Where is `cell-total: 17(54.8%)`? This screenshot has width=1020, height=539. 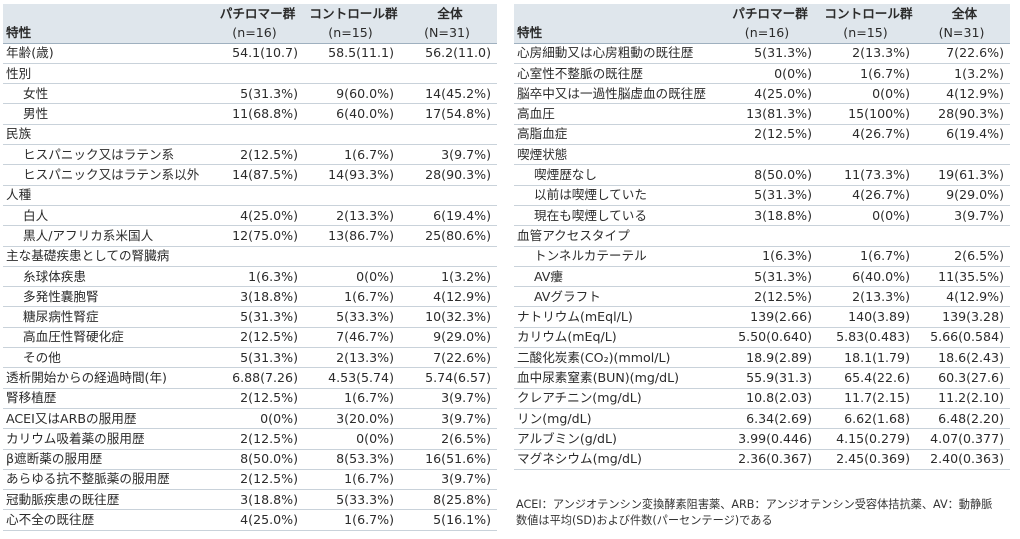
cell-total: 17(54.8%) is located at coordinates (448, 114).